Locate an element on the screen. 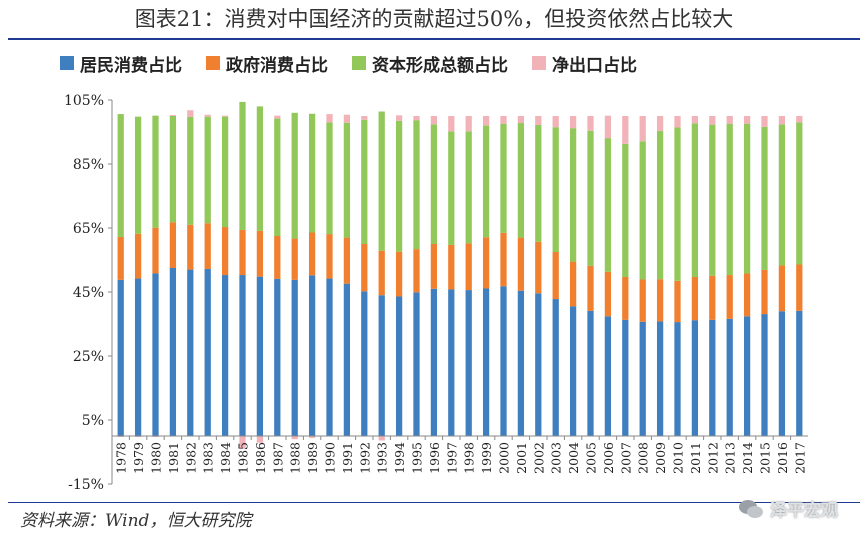 The height and width of the screenshot is (536, 868). x-tick-label: 1987 is located at coordinates (277, 458).